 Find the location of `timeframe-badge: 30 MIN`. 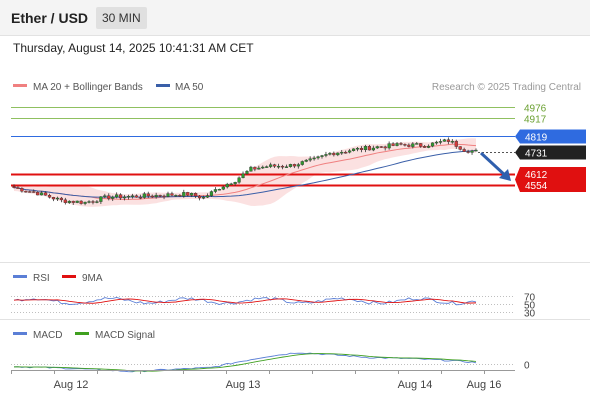

timeframe-badge: 30 MIN is located at coordinates (121, 18).